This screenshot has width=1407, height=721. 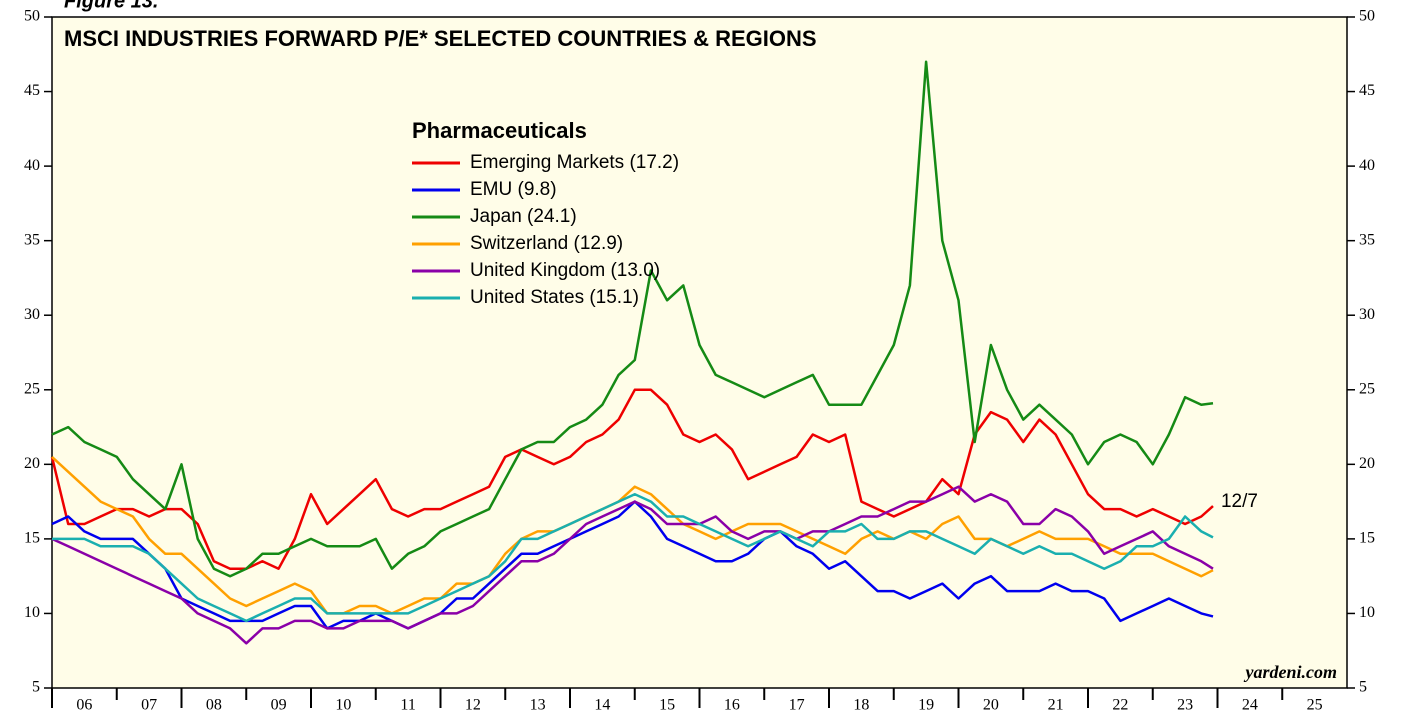 I want to click on x-tick-label: 21, so click(x=1056, y=705).